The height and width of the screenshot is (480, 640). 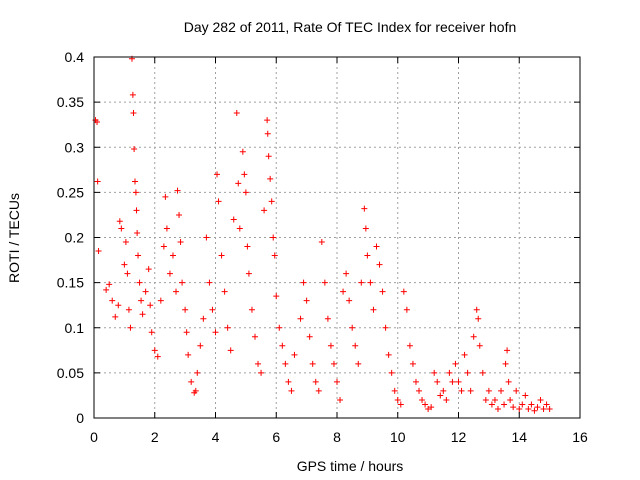 What do you see at coordinates (216, 437) in the screenshot?
I see `x-tick-label: 4` at bounding box center [216, 437].